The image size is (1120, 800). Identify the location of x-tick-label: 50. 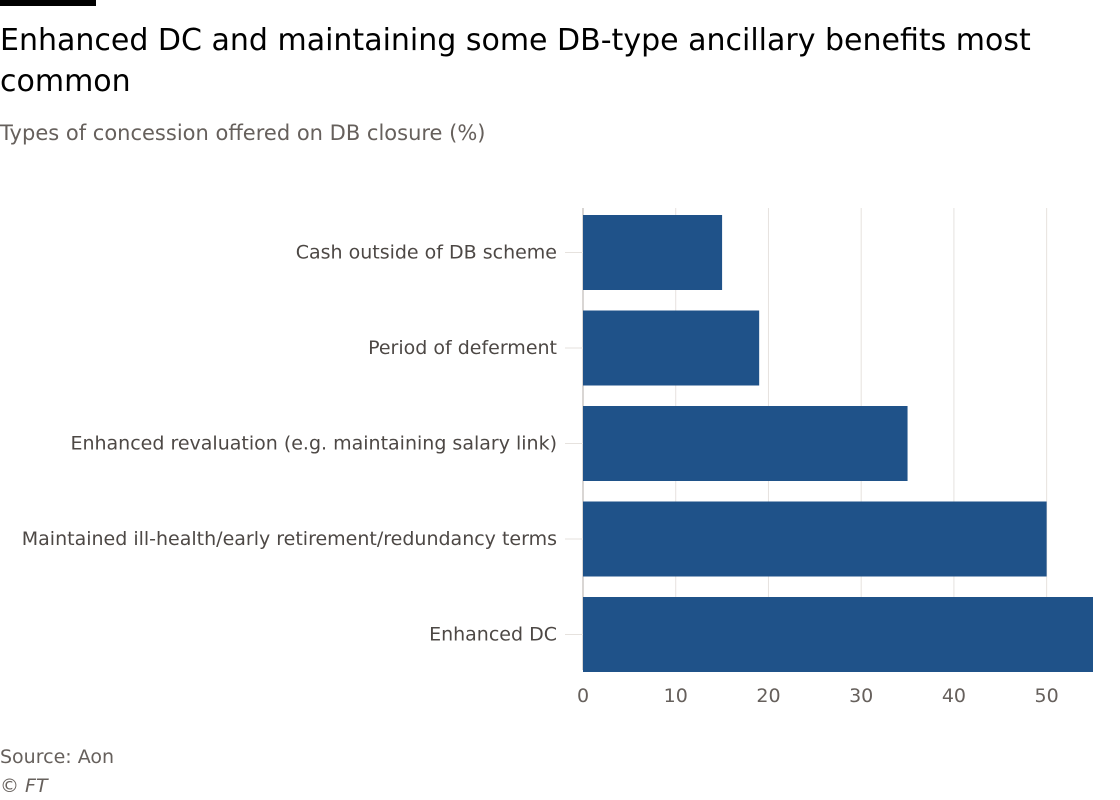
(1047, 696).